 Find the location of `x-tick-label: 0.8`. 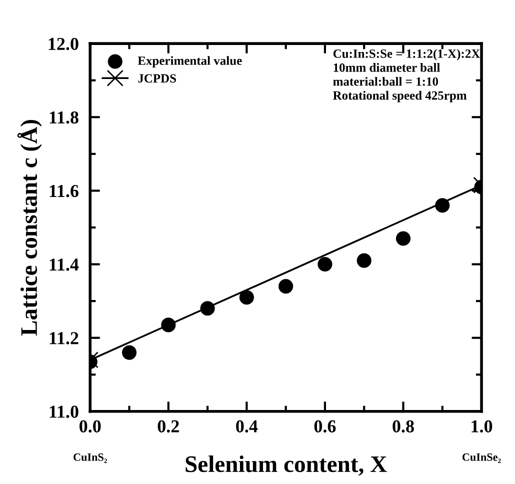

x-tick-label: 0.8 is located at coordinates (403, 426).